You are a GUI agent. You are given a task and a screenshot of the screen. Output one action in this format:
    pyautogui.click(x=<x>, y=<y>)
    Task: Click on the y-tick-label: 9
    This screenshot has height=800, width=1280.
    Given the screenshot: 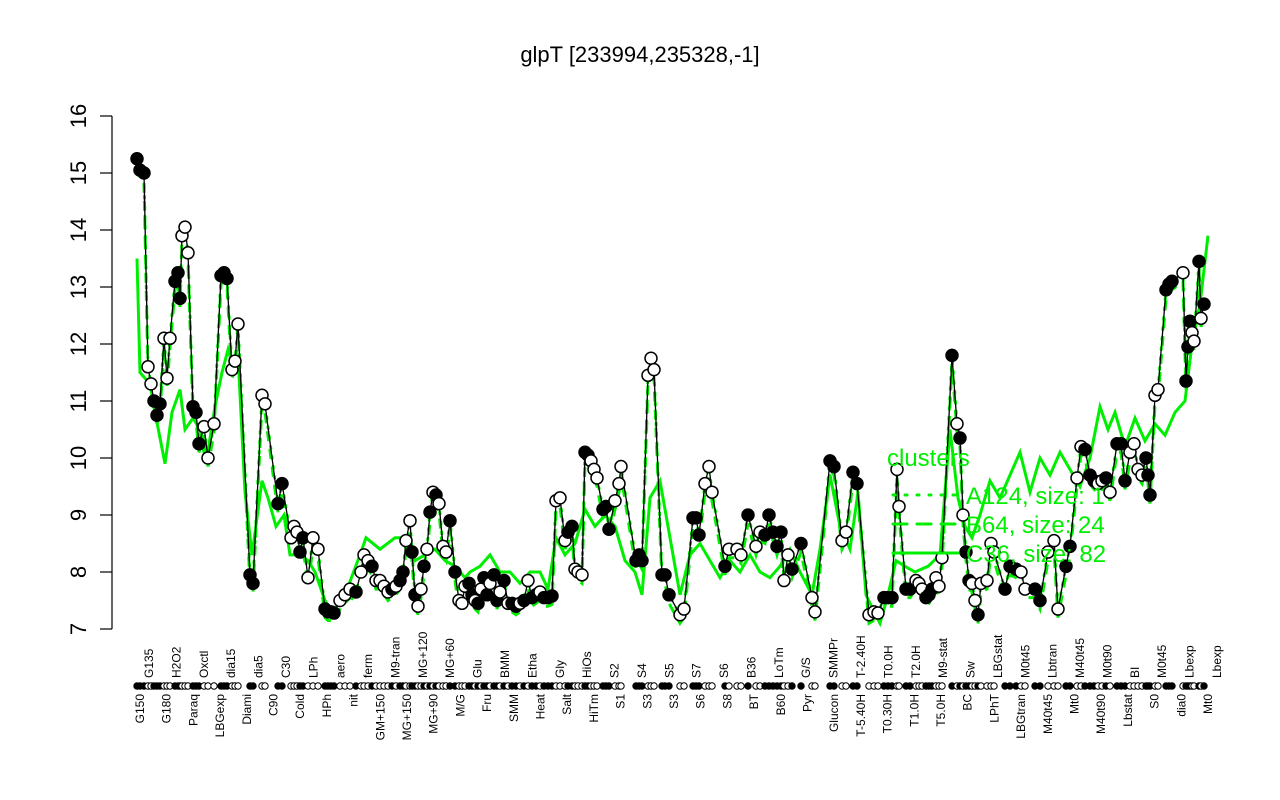 What is the action you would take?
    pyautogui.click(x=78, y=515)
    